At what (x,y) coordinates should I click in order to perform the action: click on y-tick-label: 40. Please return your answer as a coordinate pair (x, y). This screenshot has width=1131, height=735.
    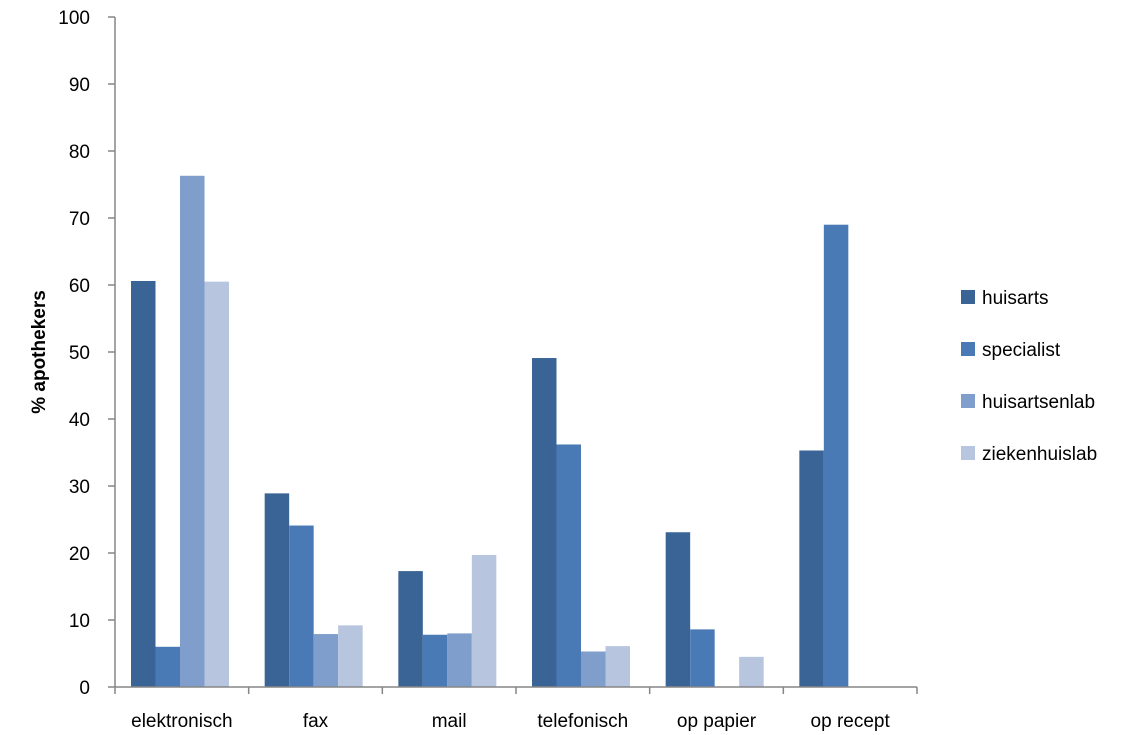
    Looking at the image, I should click on (79, 420).